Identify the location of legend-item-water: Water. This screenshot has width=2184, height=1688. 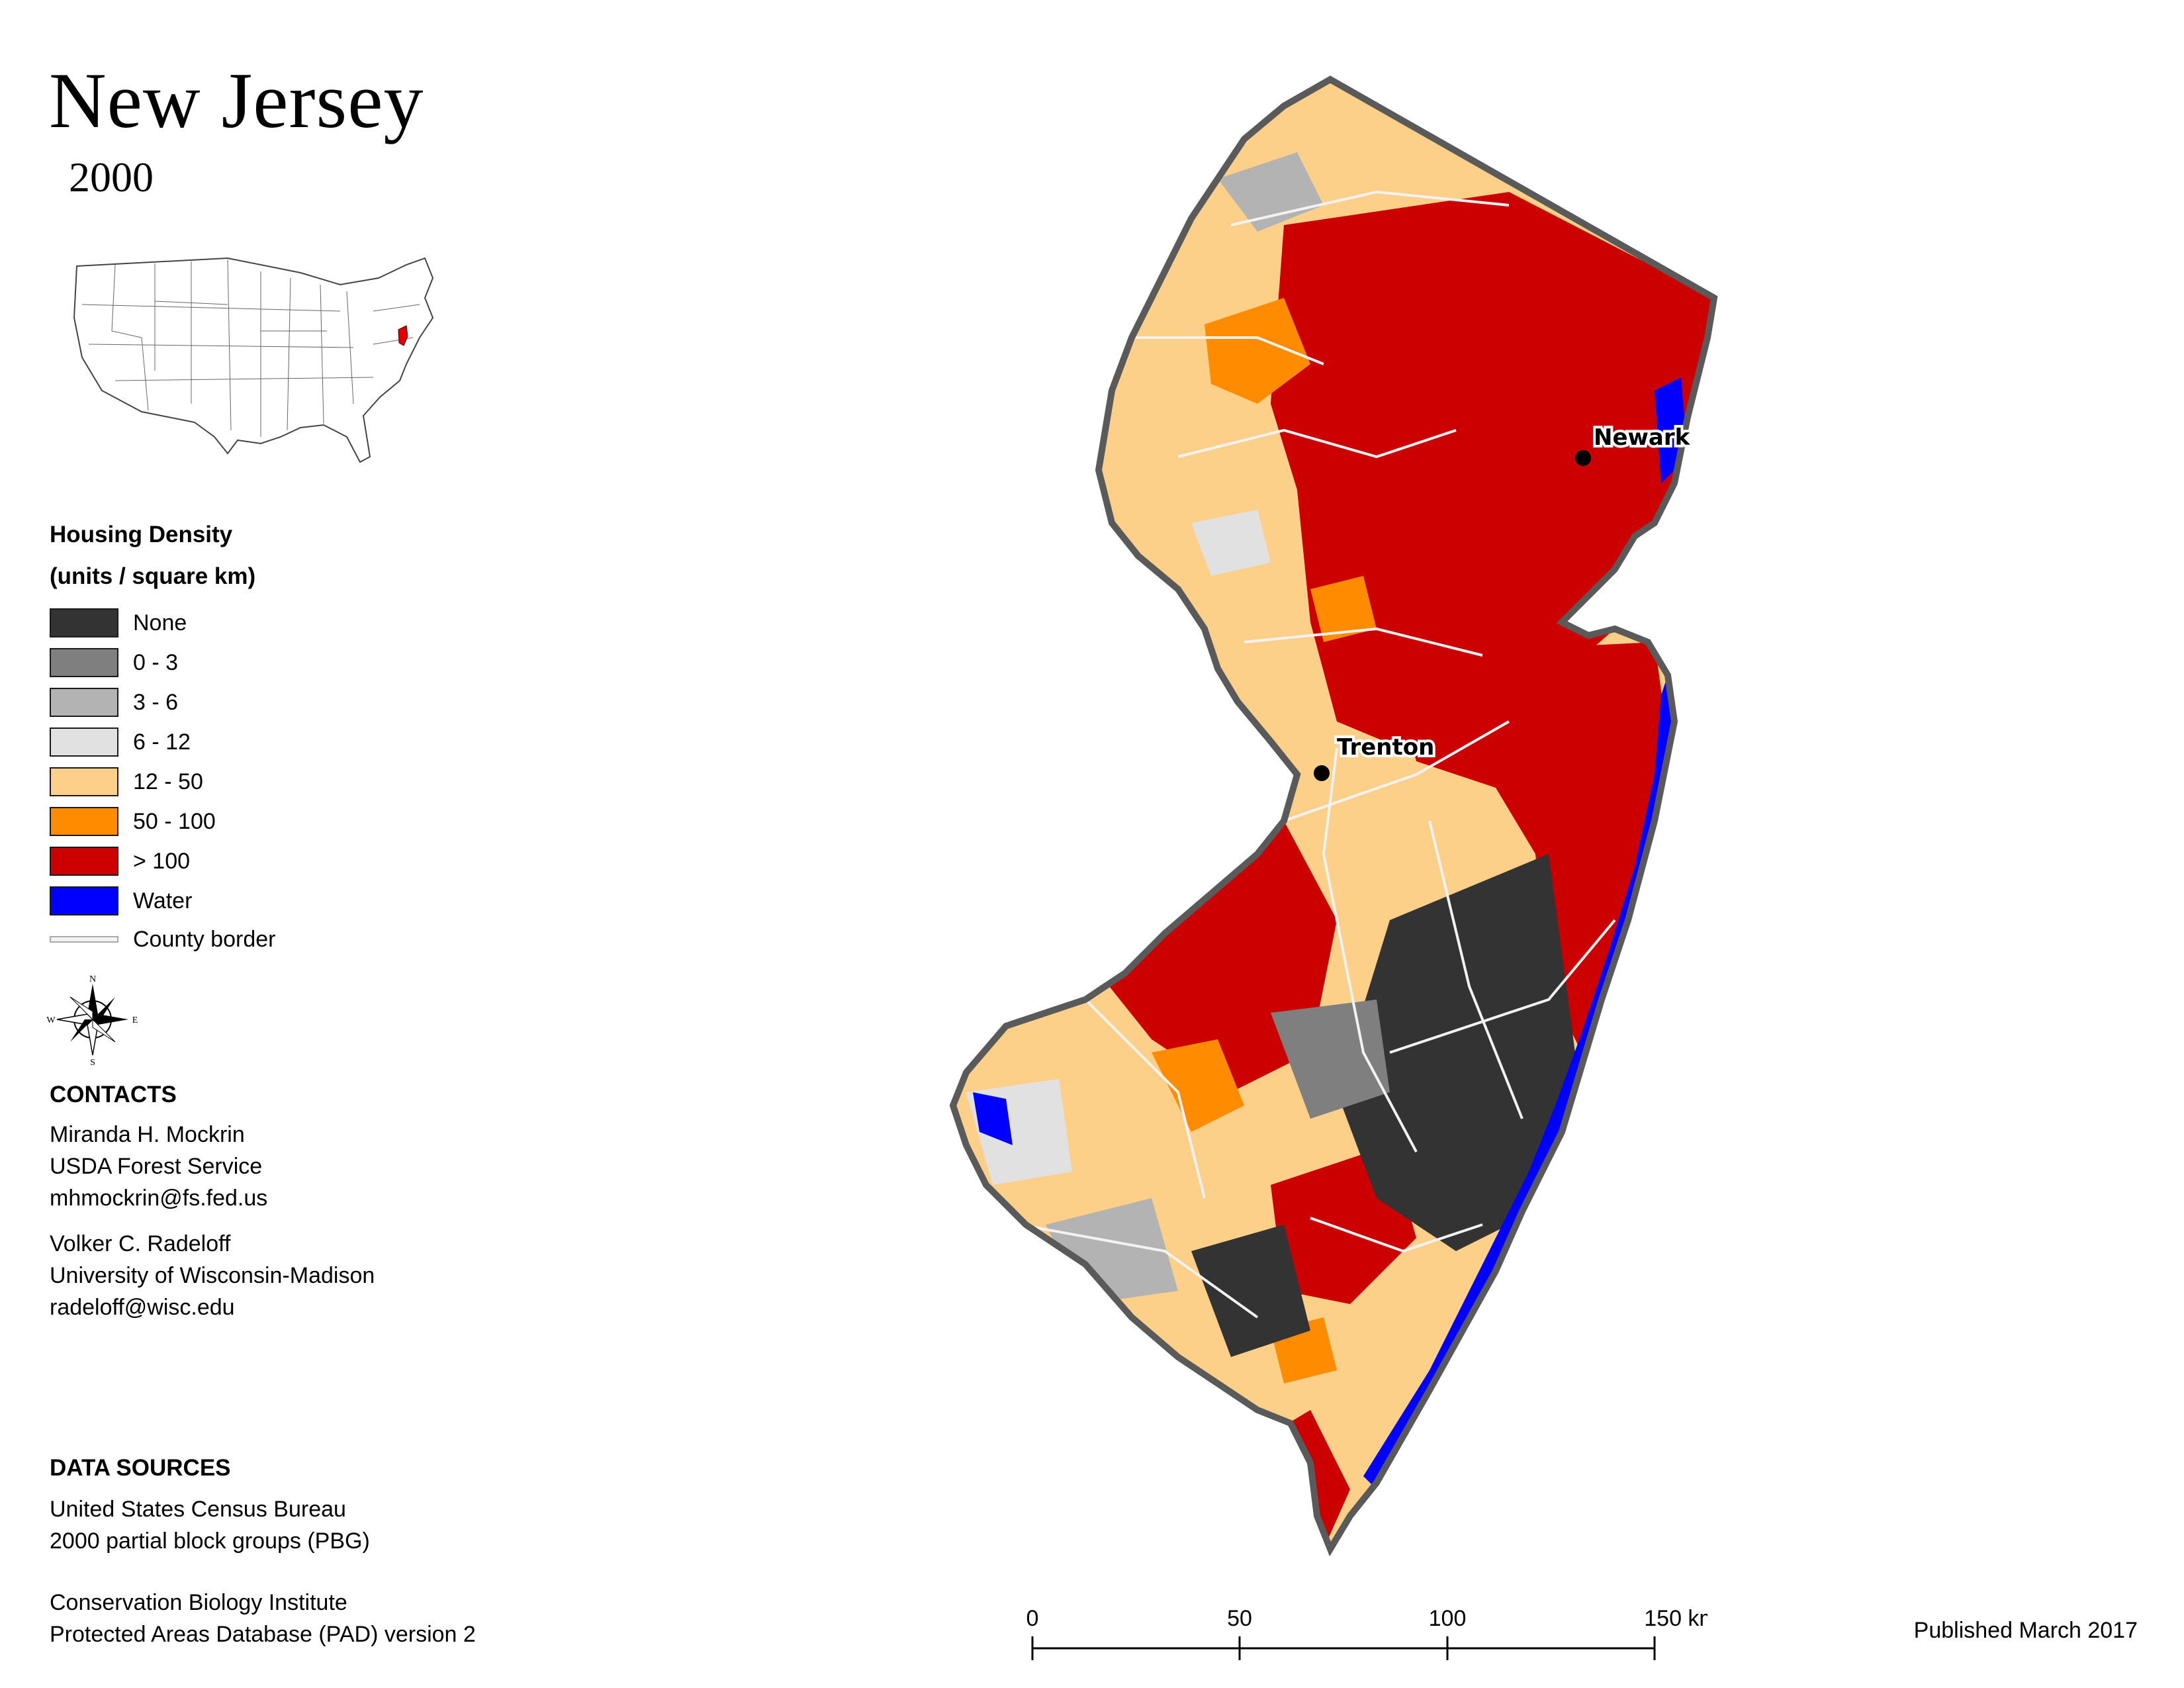
(121, 901).